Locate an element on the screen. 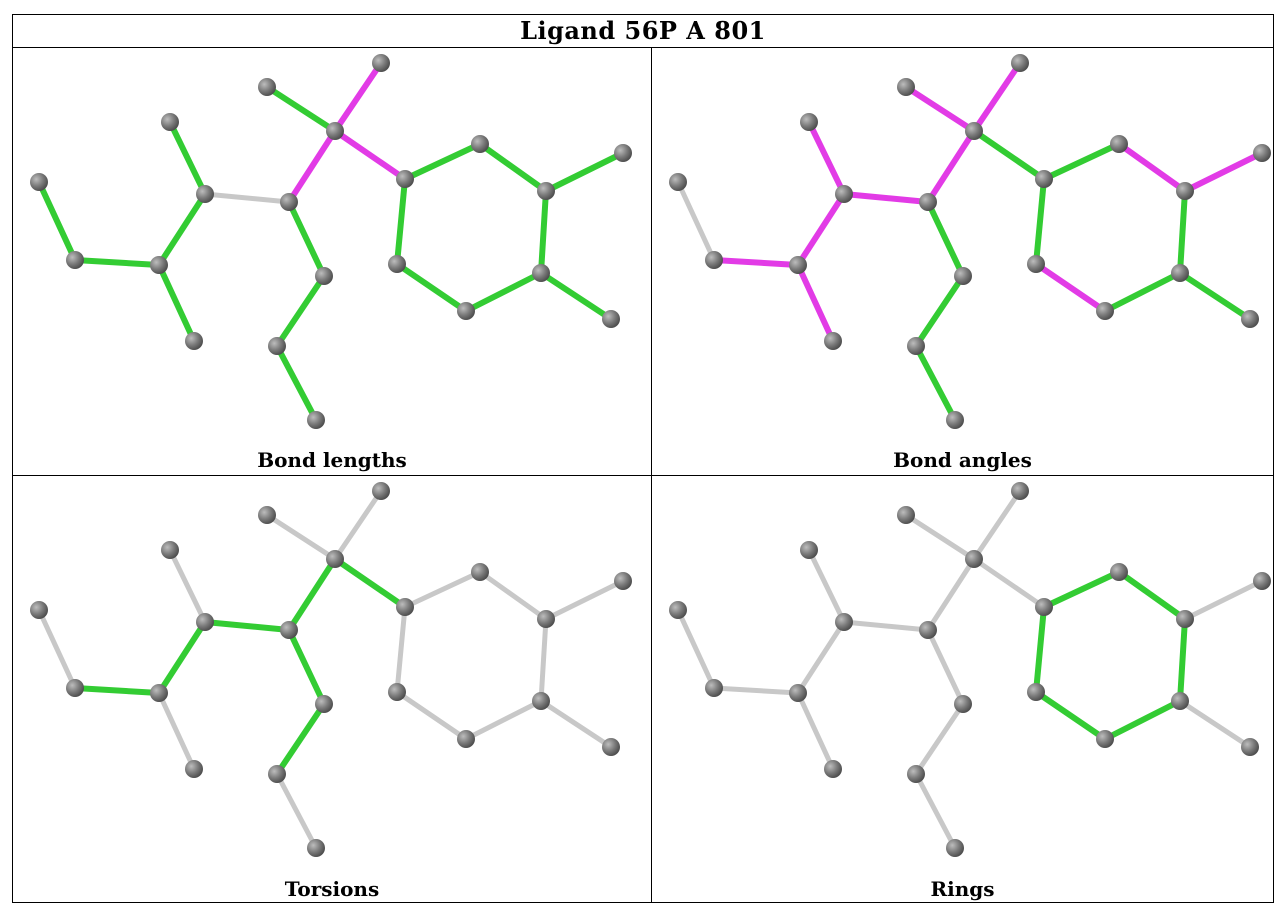 The height and width of the screenshot is (905, 1276). bond-9-unassessed is located at coordinates (1009, 583).